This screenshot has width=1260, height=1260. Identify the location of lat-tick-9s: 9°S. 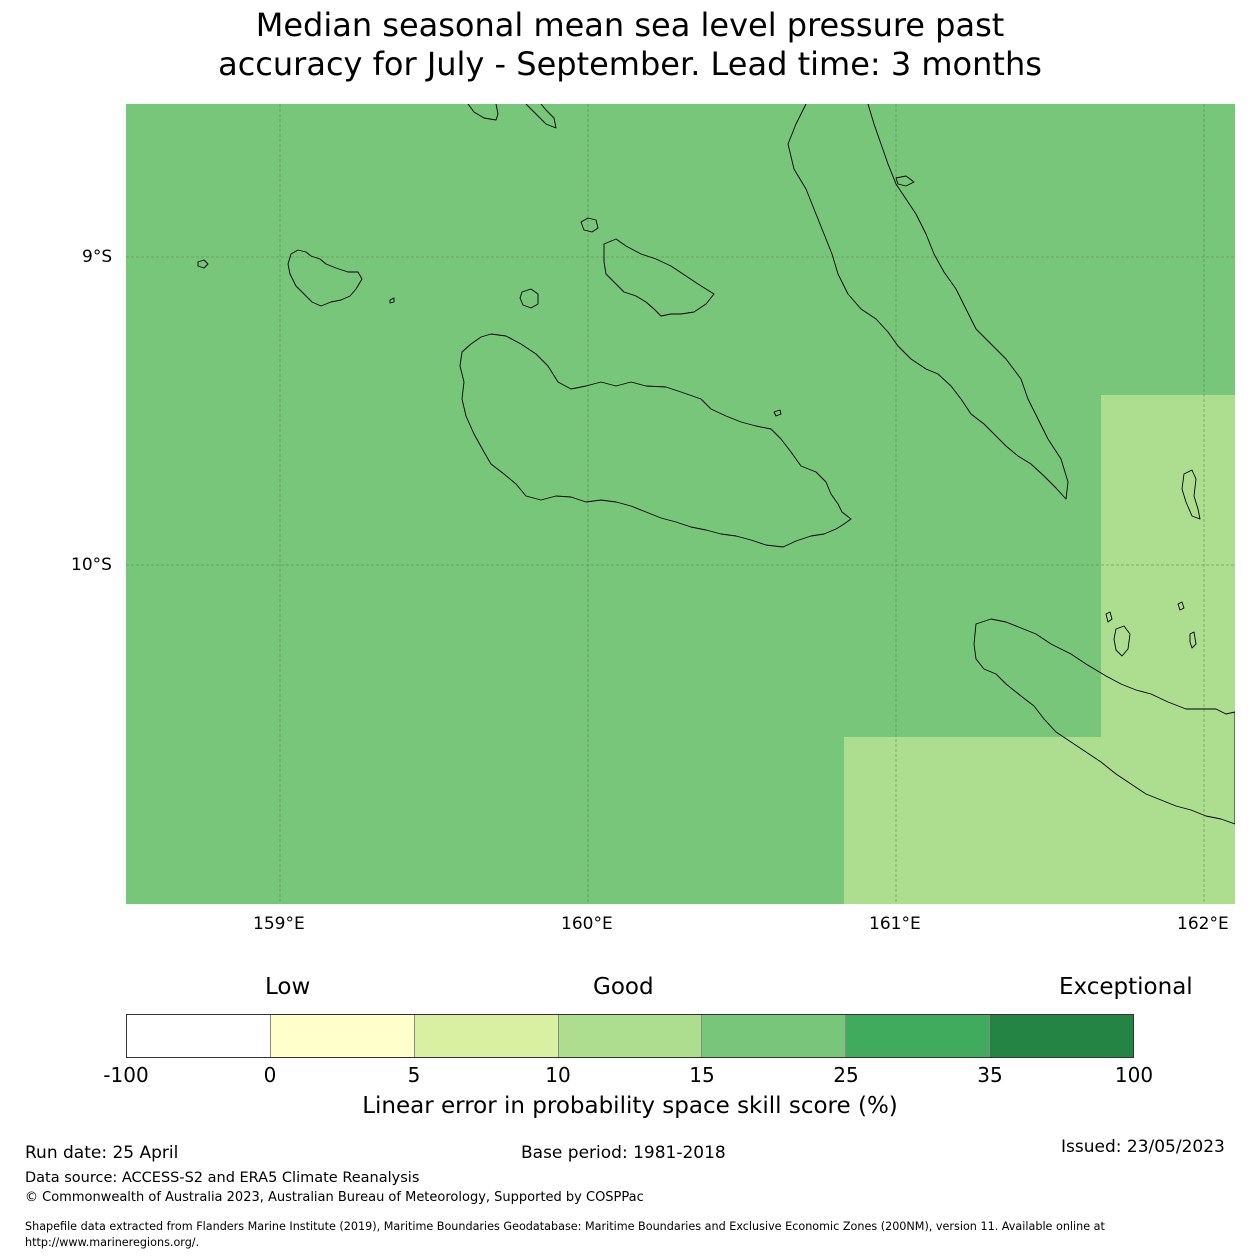
(97, 257).